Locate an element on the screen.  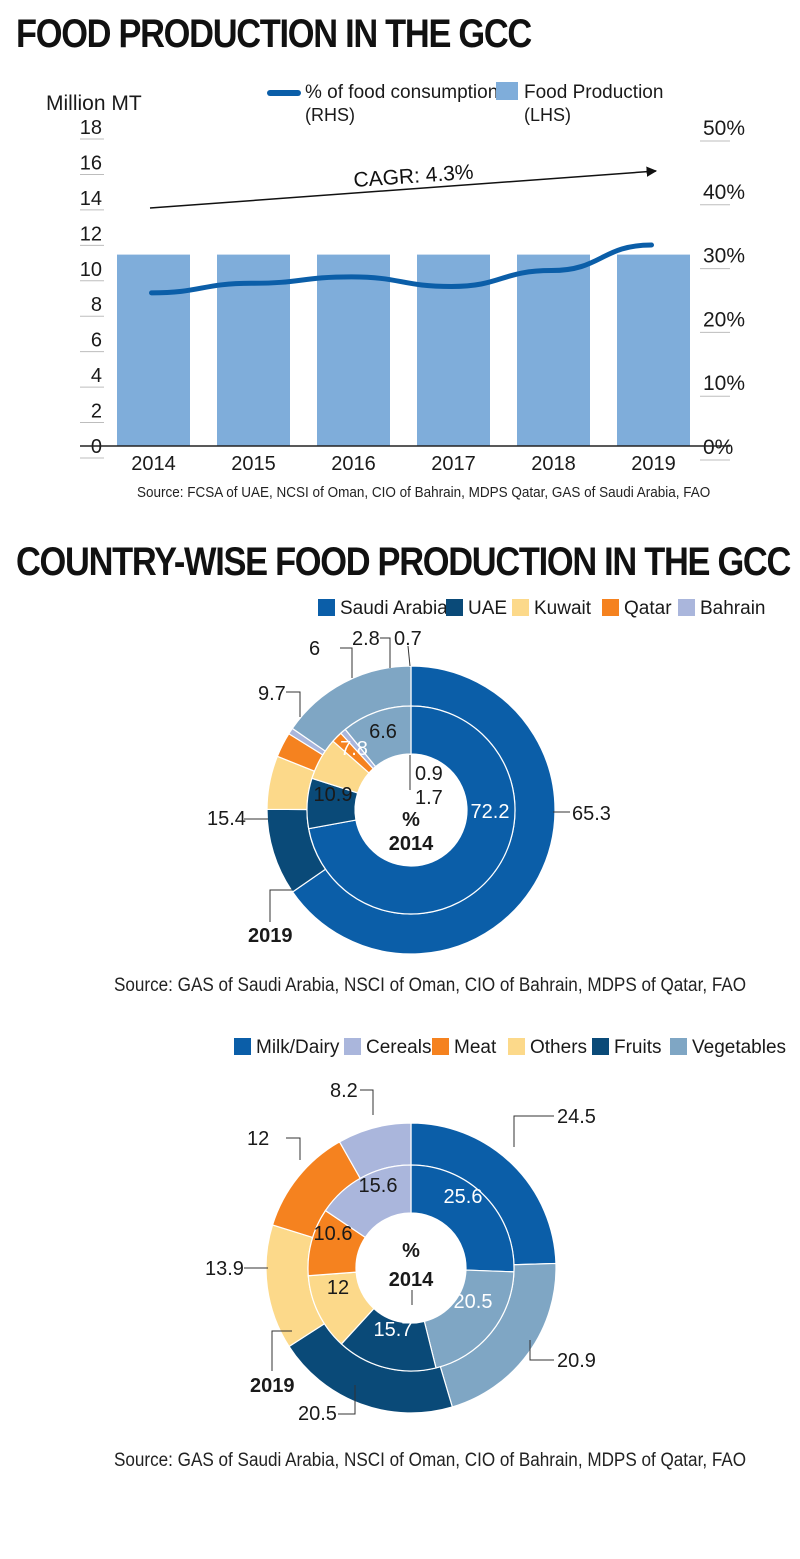
leader-cereals is located at coordinates (367, 1102).